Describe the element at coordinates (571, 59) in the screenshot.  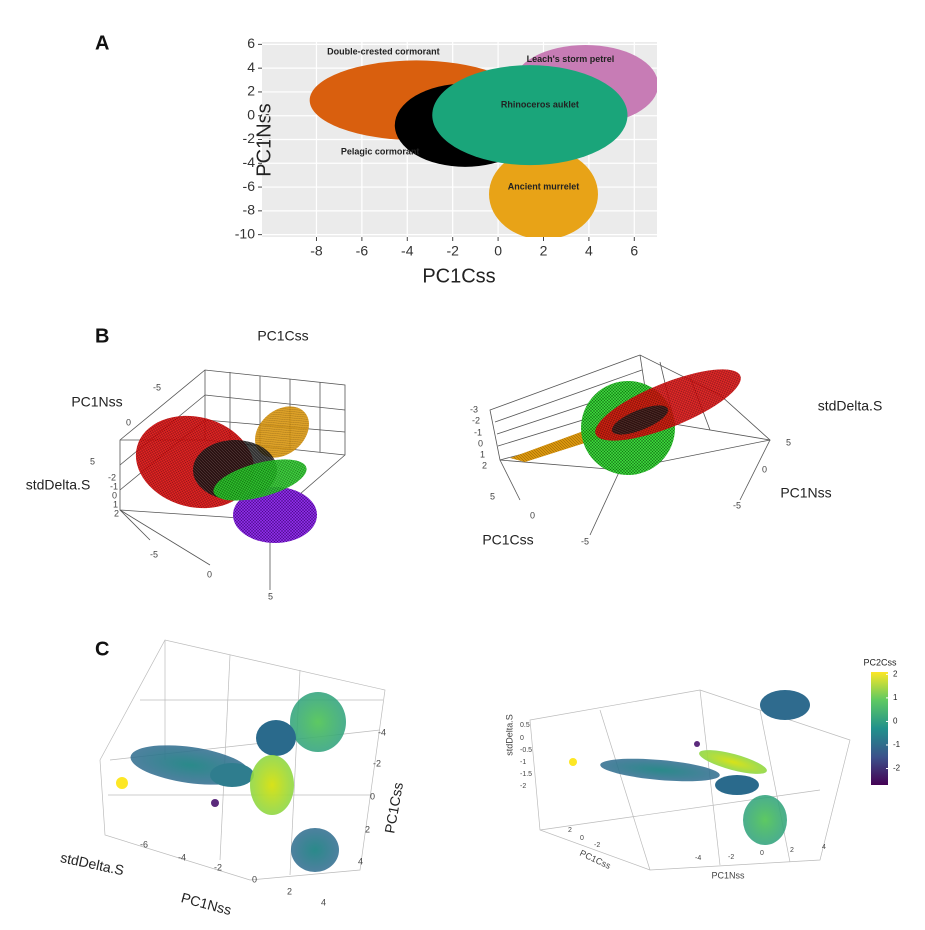
I see `series-label: Leach's storm petrel` at that location.